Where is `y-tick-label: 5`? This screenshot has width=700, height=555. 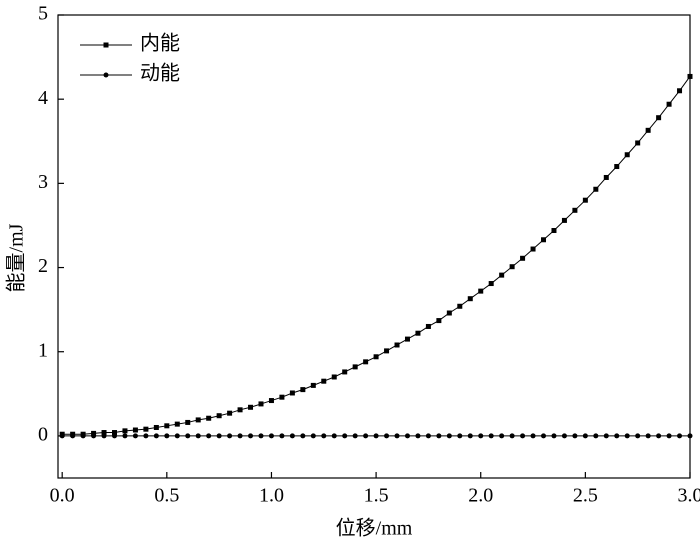 y-tick-label: 5 is located at coordinates (43, 14).